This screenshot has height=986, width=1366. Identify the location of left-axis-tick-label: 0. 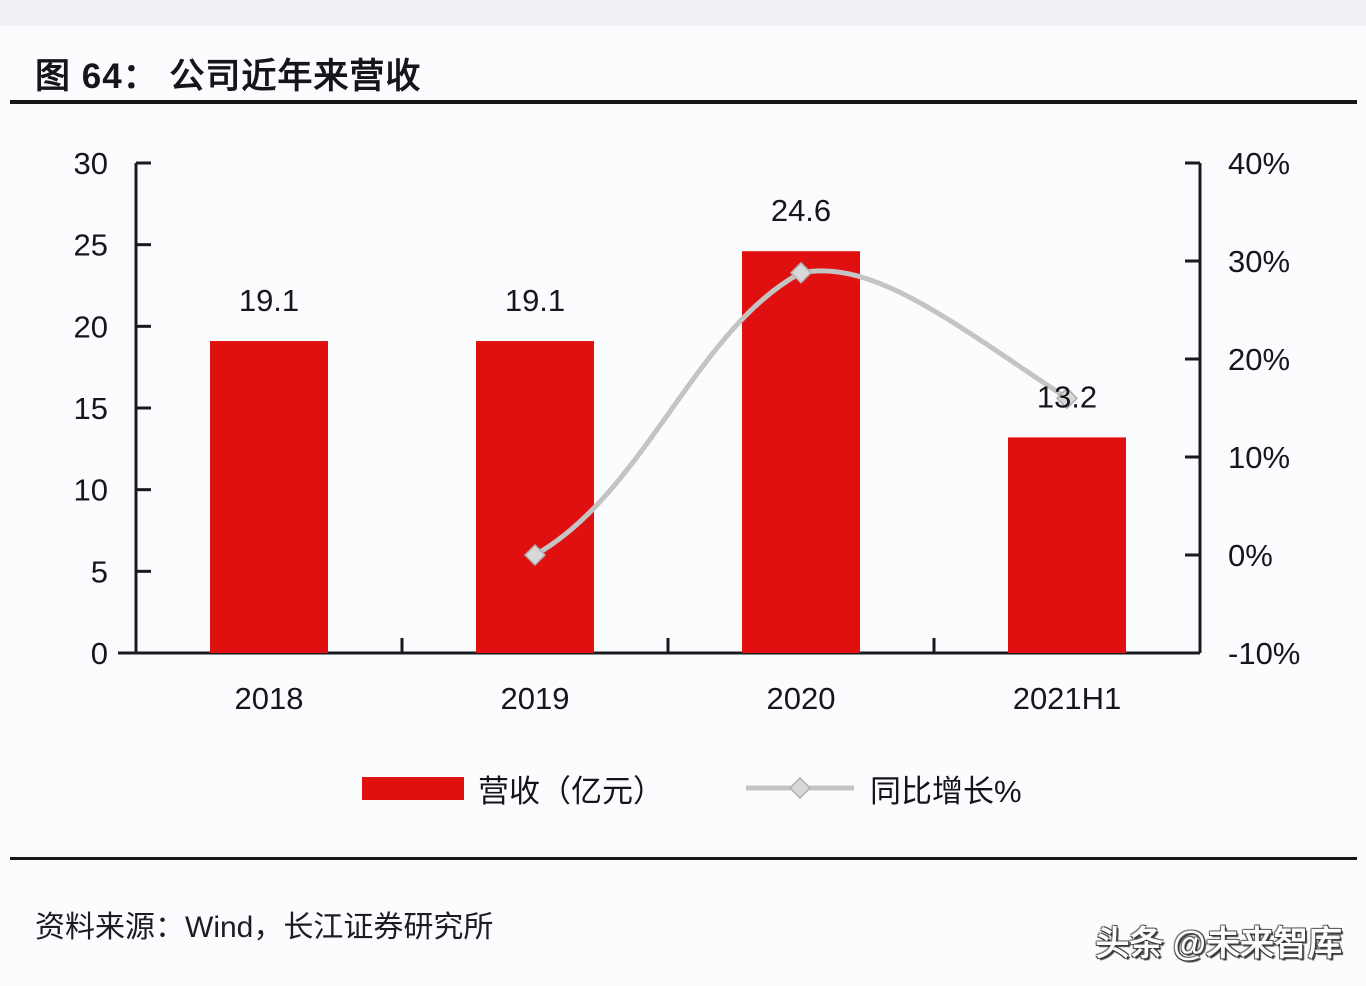
(99, 653).